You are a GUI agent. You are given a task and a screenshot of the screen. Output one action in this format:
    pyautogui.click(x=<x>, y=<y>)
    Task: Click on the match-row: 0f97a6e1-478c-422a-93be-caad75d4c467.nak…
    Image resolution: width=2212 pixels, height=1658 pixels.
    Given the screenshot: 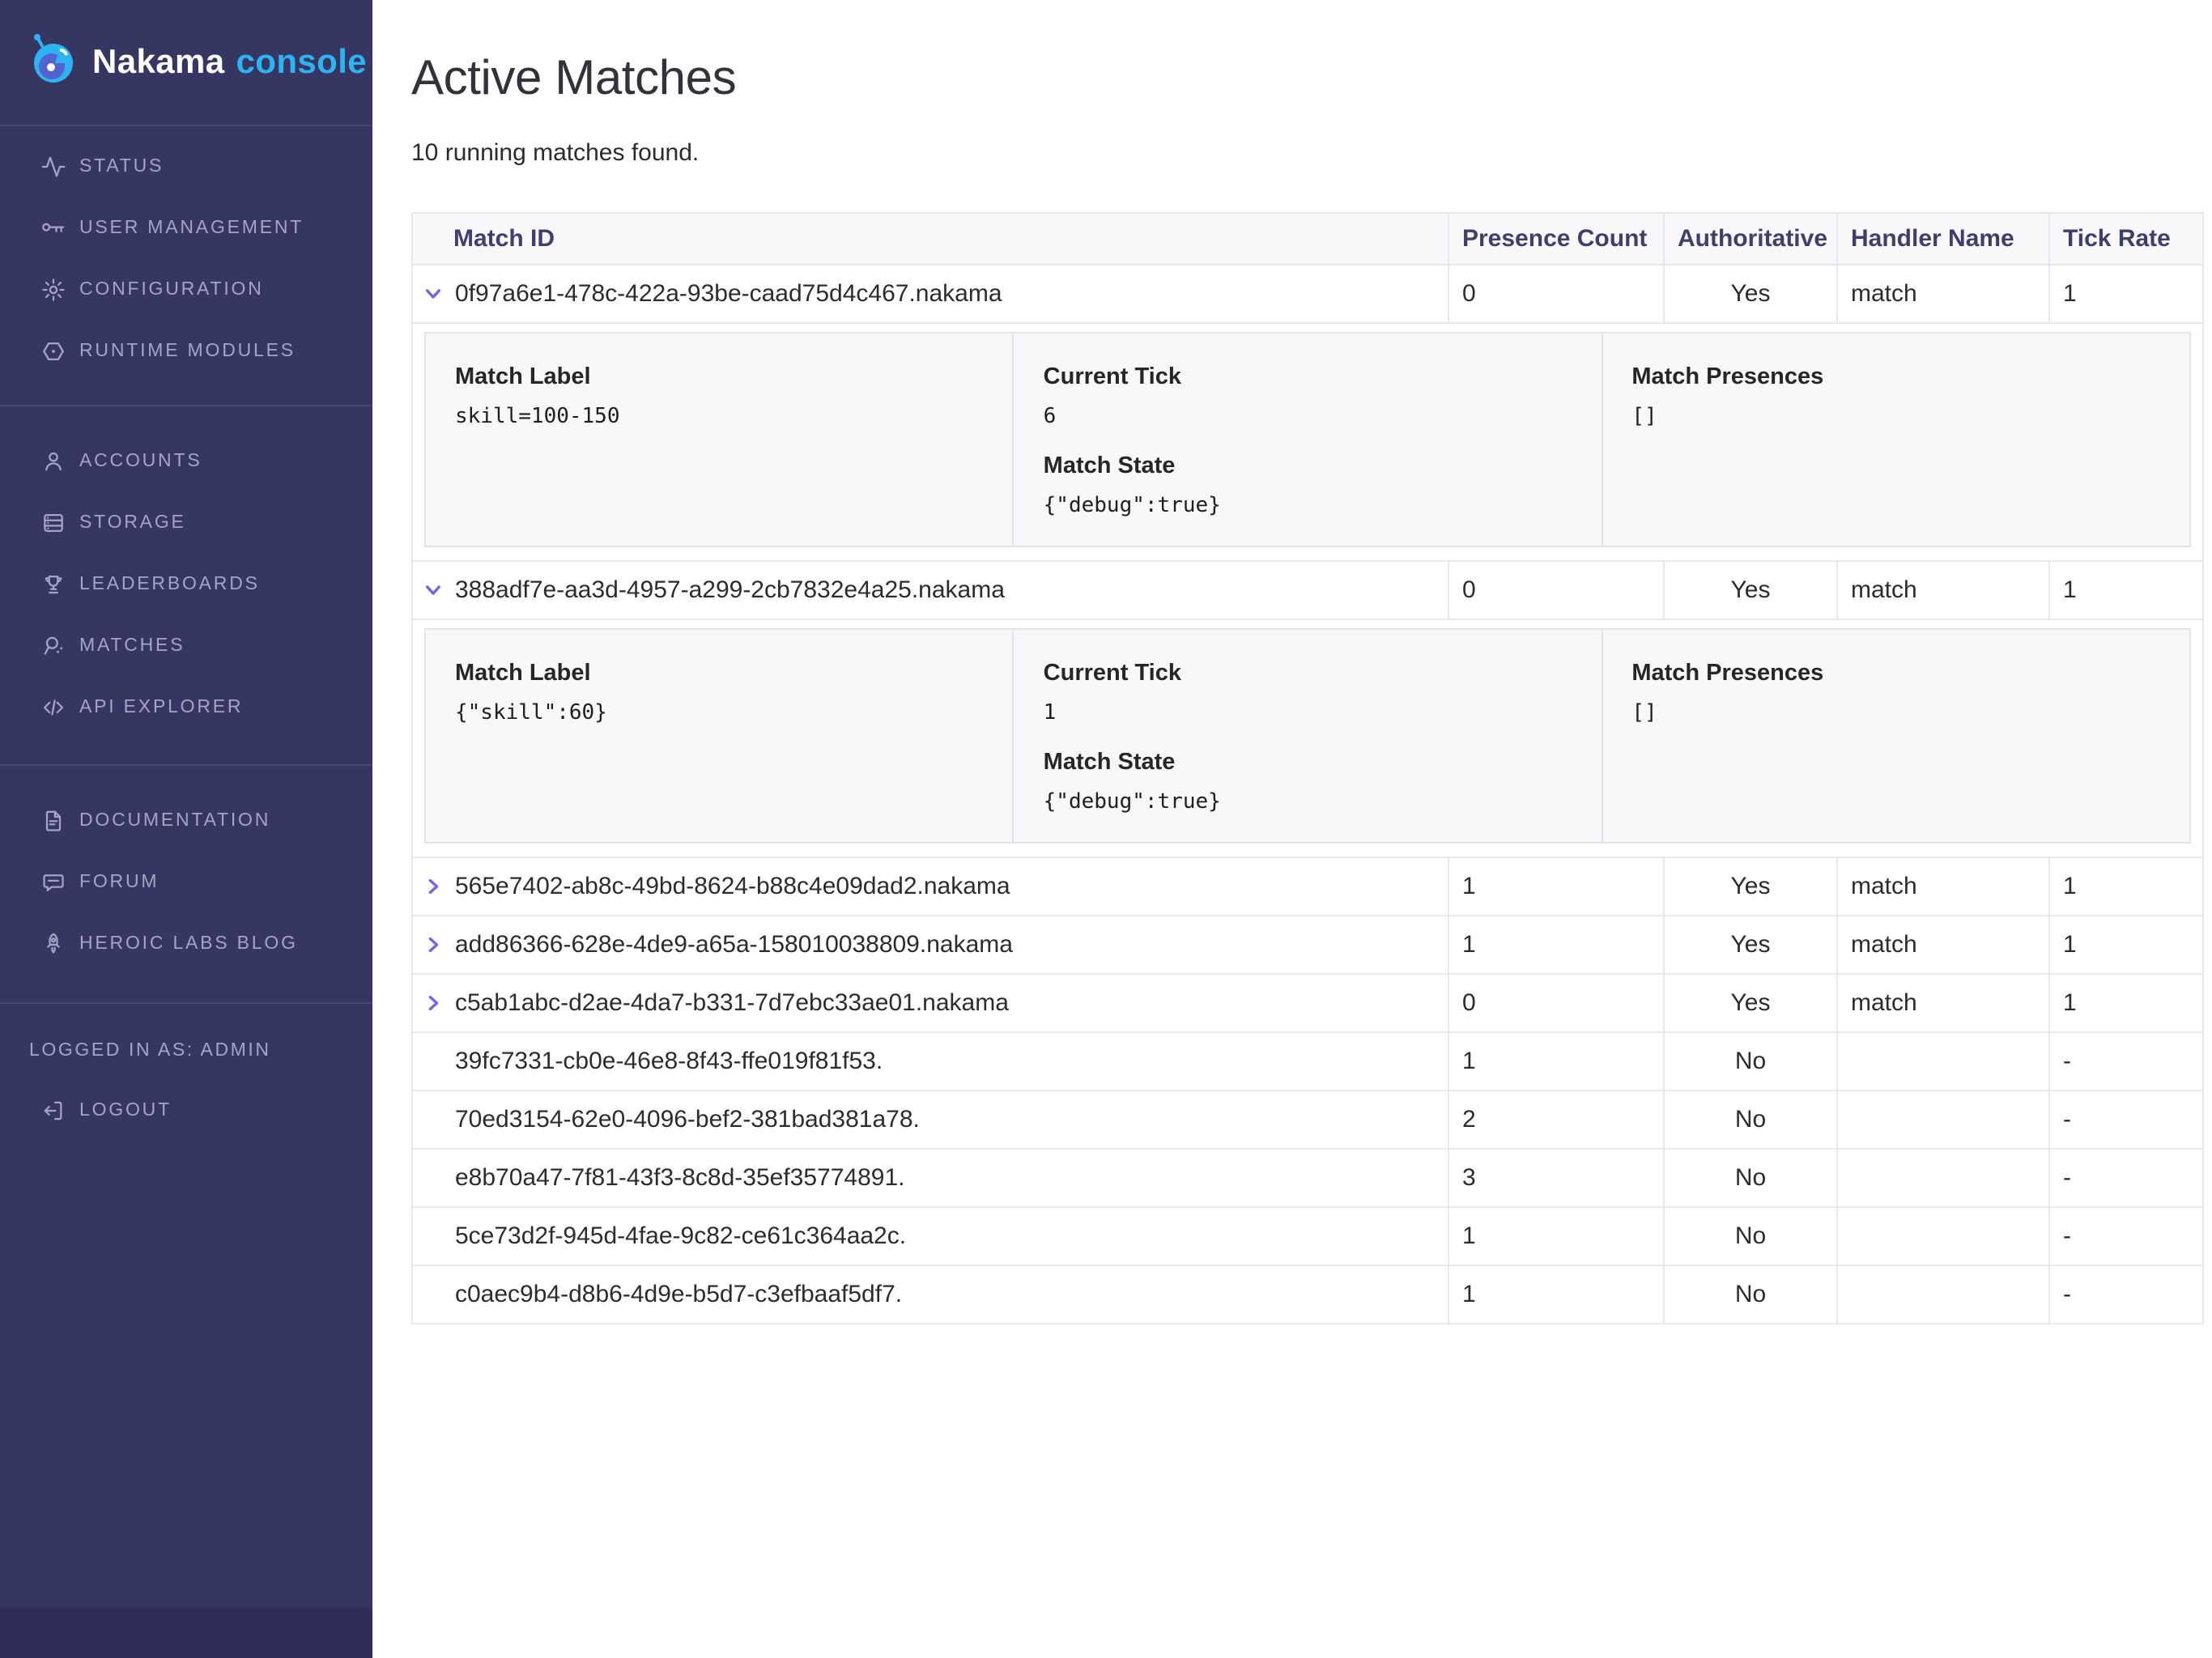 What is the action you would take?
    pyautogui.click(x=1307, y=294)
    